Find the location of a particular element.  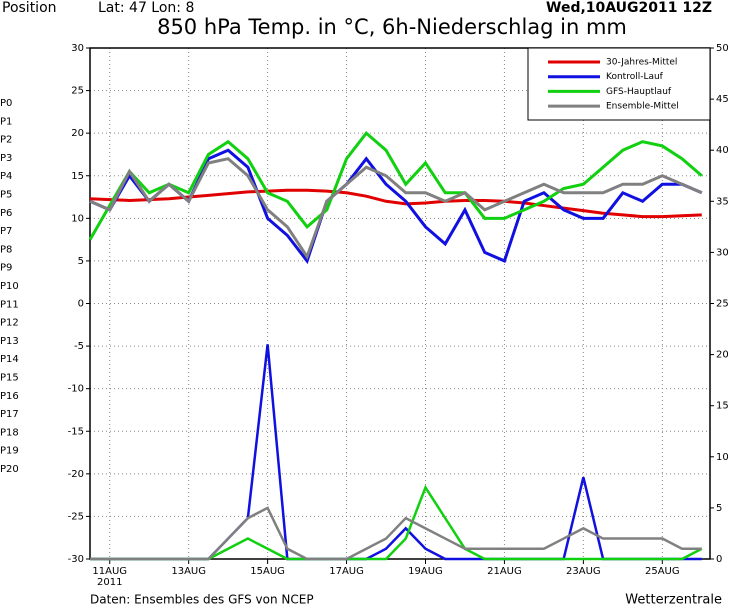

y-tick-label: 30 is located at coordinates (77, 48).